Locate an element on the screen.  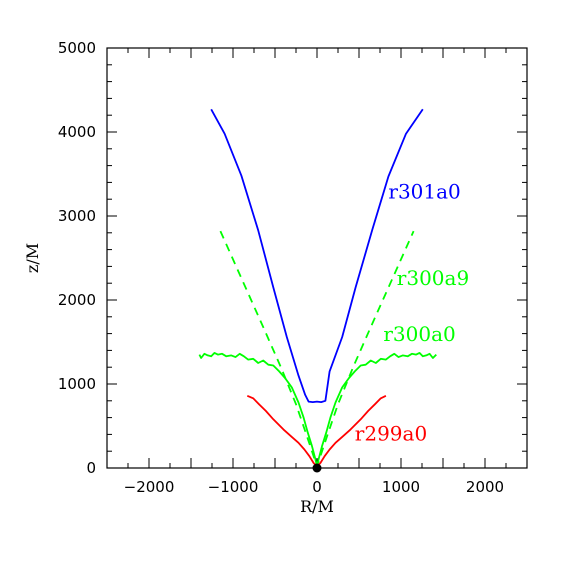
x-tick-label: 2000 is located at coordinates (485, 487).